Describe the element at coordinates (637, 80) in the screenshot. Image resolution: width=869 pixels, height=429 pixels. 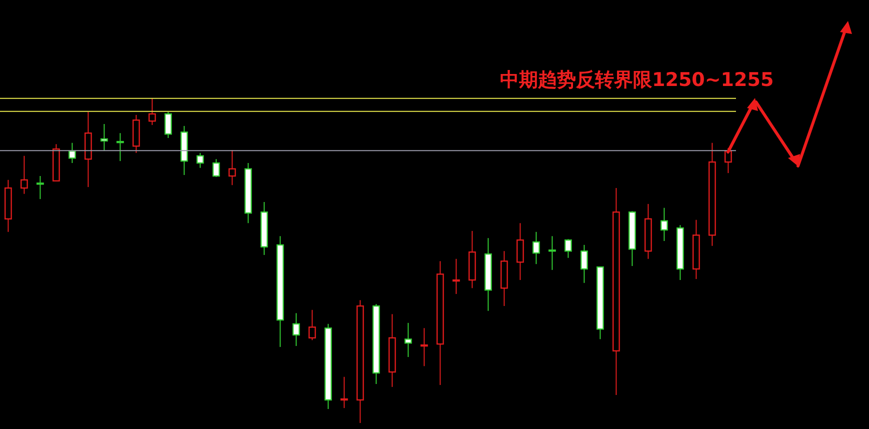
I see `text: 中期趋势反转界限1250~1255` at that location.